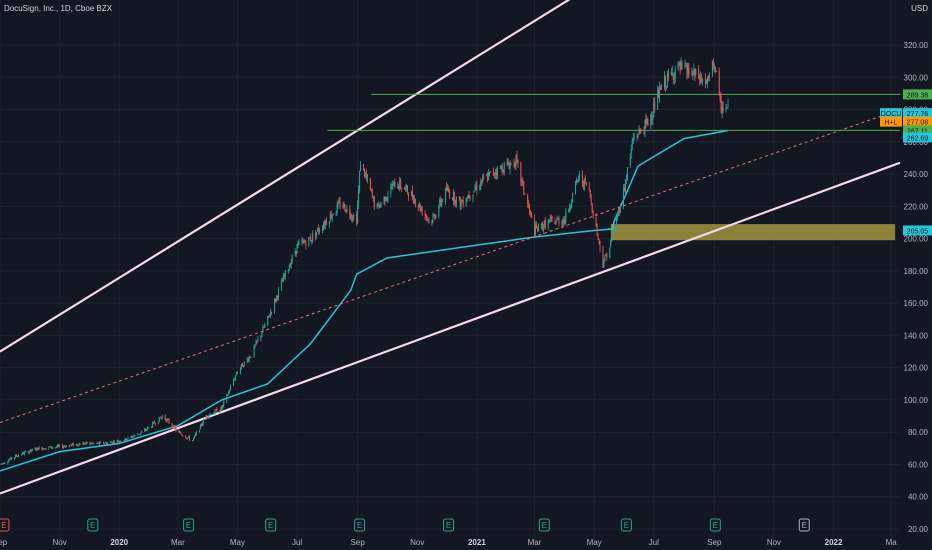 Image resolution: width=932 pixels, height=550 pixels. Describe the element at coordinates (916, 45) in the screenshot. I see `y-tick-label: 320.00` at that location.